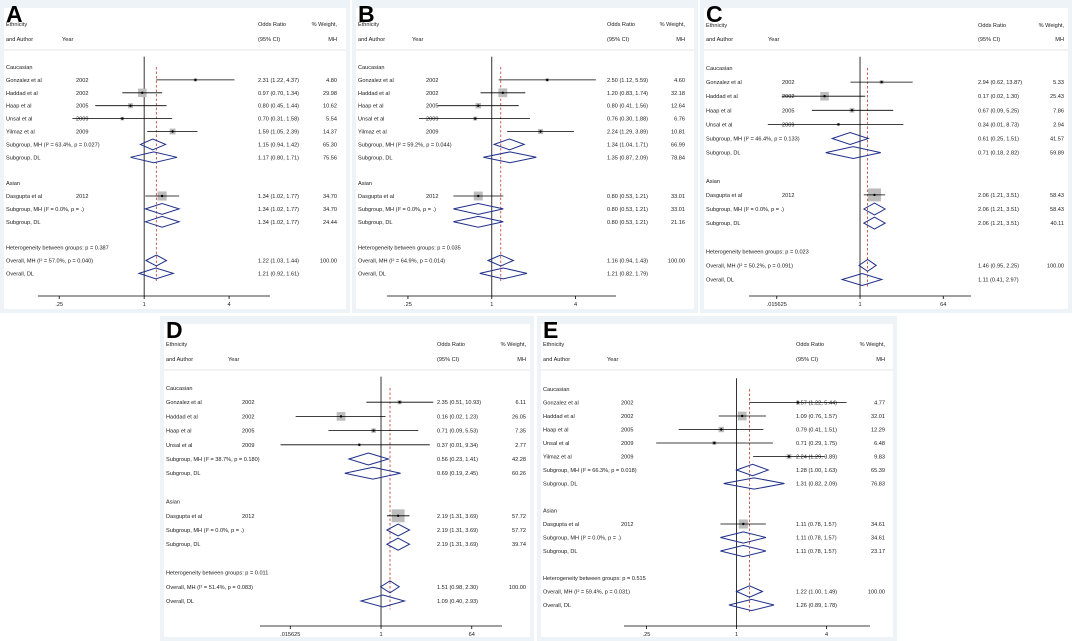 The height and width of the screenshot is (641, 1072). What do you see at coordinates (375, 223) in the screenshot?
I see `pooled-label: Subgroup, DL` at bounding box center [375, 223].